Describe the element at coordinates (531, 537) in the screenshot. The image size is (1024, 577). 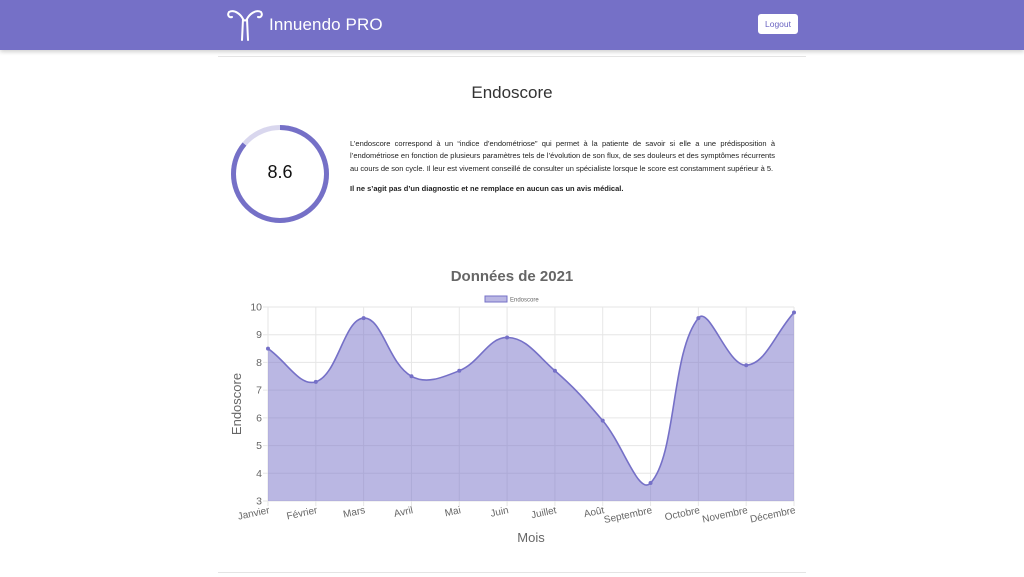
I see `x-axis-label: Mois` at that location.